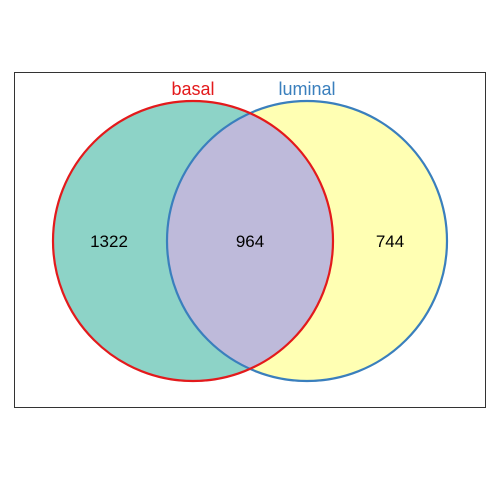 This screenshot has height=485, width=500. What do you see at coordinates (250, 241) in the screenshot?
I see `intersection-count: 964` at bounding box center [250, 241].